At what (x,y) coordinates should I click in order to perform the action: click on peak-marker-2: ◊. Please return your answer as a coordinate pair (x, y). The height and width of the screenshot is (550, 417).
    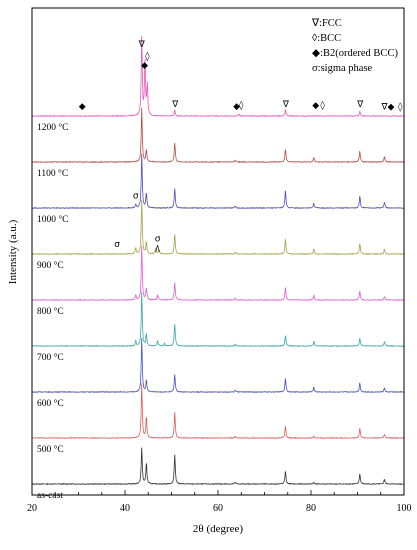
    Looking at the image, I should click on (147, 56).